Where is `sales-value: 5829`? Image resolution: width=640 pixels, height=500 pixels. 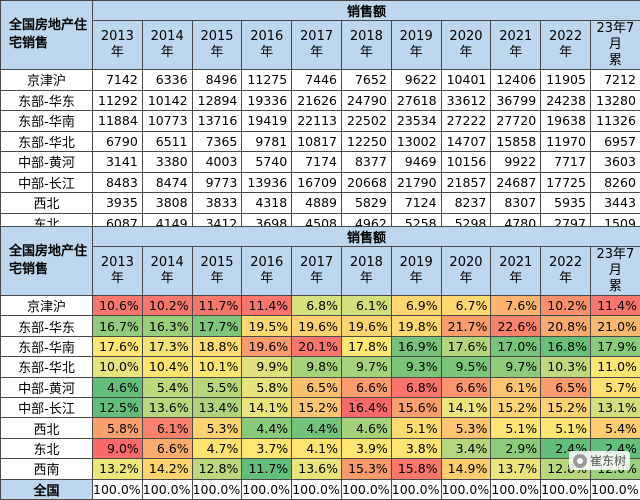 sales-value: 5829 is located at coordinates (366, 203).